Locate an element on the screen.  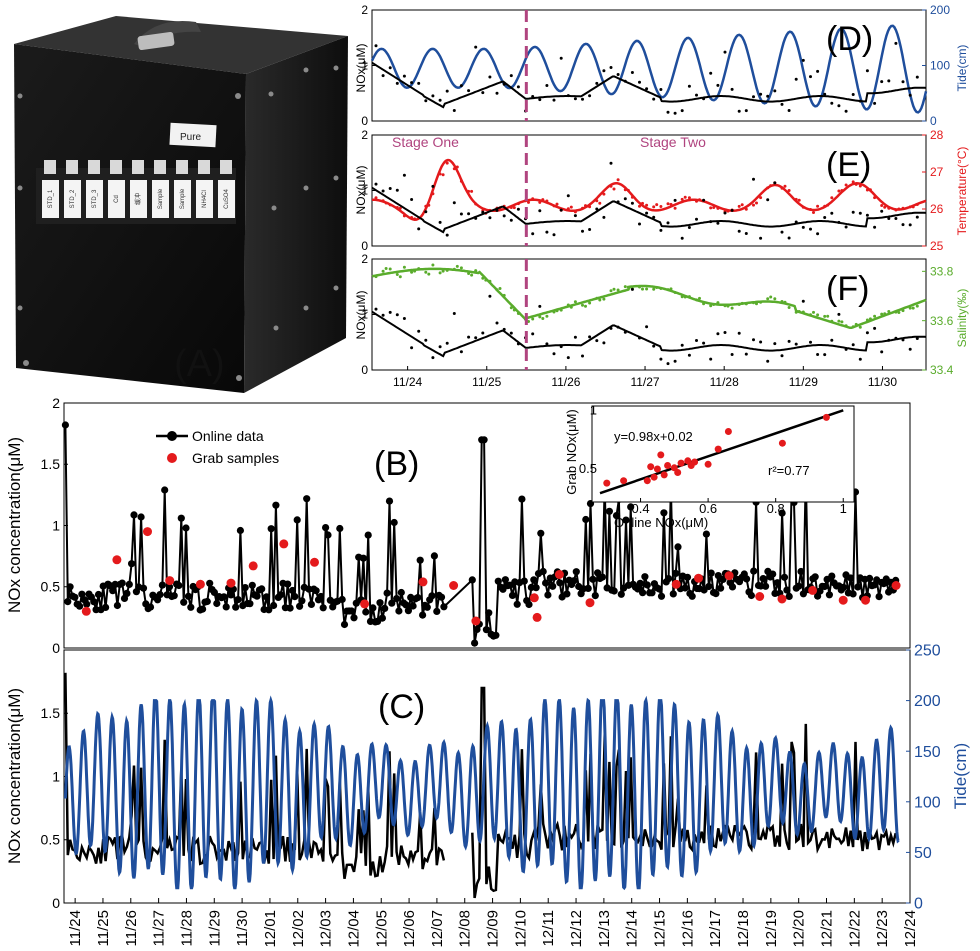
inset-ytick-label: 0.5 is located at coordinates (588, 468).